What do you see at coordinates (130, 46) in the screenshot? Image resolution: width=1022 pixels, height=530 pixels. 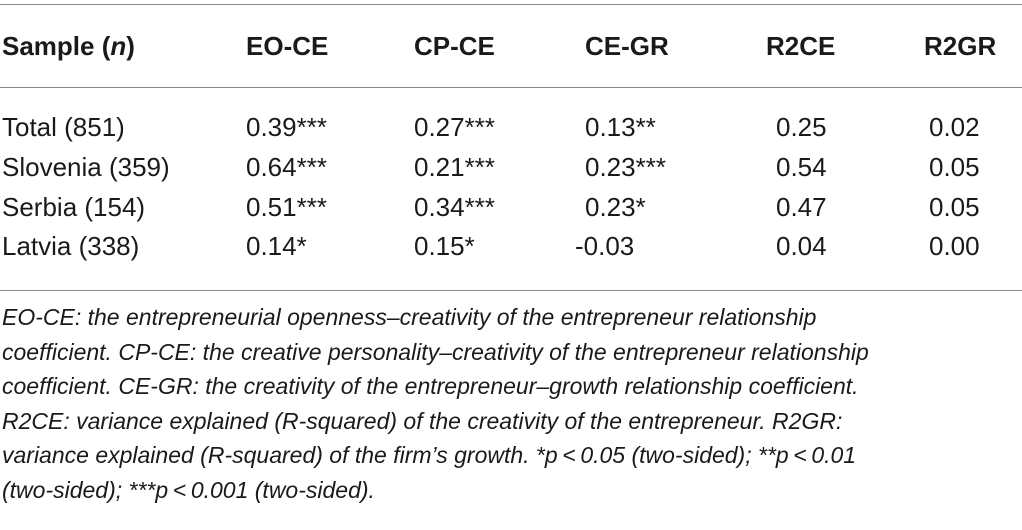 I see `header-sample-close: )` at bounding box center [130, 46].